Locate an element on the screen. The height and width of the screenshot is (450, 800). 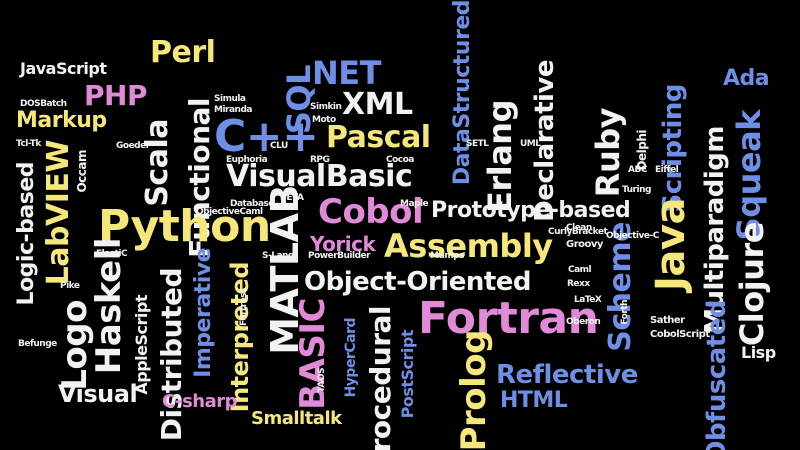
word: Visual is located at coordinates (98, 394).